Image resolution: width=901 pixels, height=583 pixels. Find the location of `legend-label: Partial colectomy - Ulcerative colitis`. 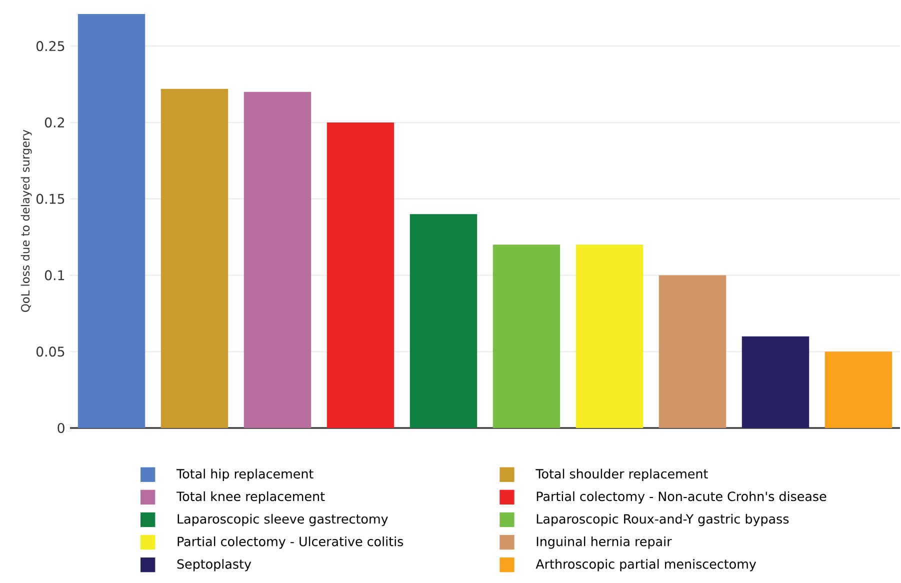

legend-label: Partial colectomy - Ulcerative colitis is located at coordinates (291, 542).